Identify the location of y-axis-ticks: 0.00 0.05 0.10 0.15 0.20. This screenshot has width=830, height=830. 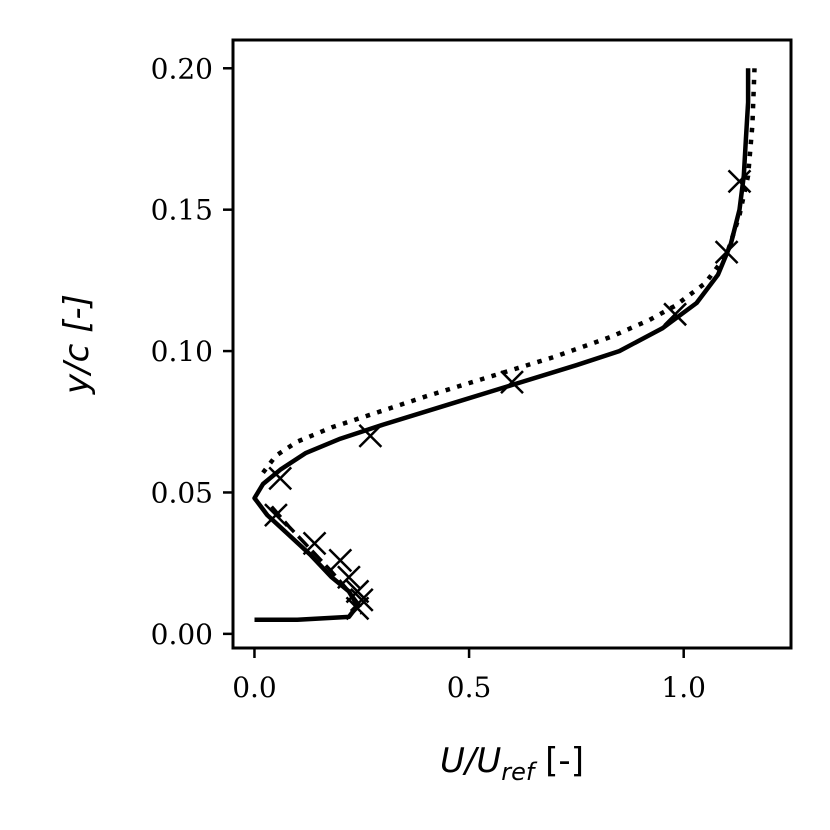
(192, 351).